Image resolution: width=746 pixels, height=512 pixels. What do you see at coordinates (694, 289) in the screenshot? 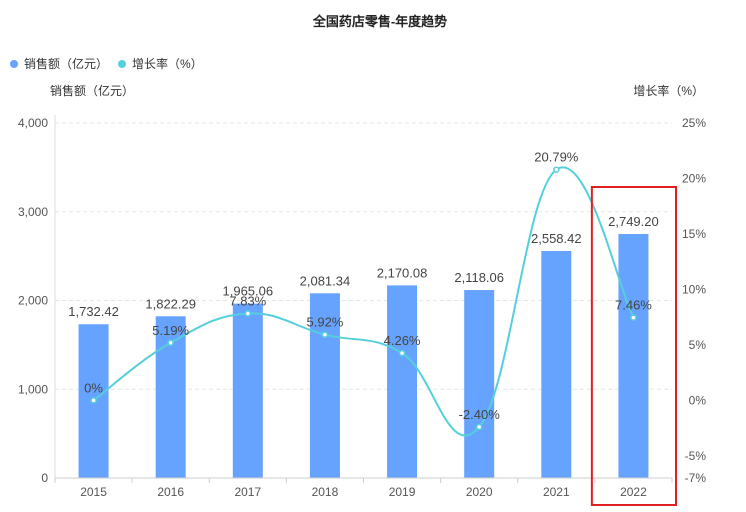
I see `right-tick-label: 10%` at bounding box center [694, 289].